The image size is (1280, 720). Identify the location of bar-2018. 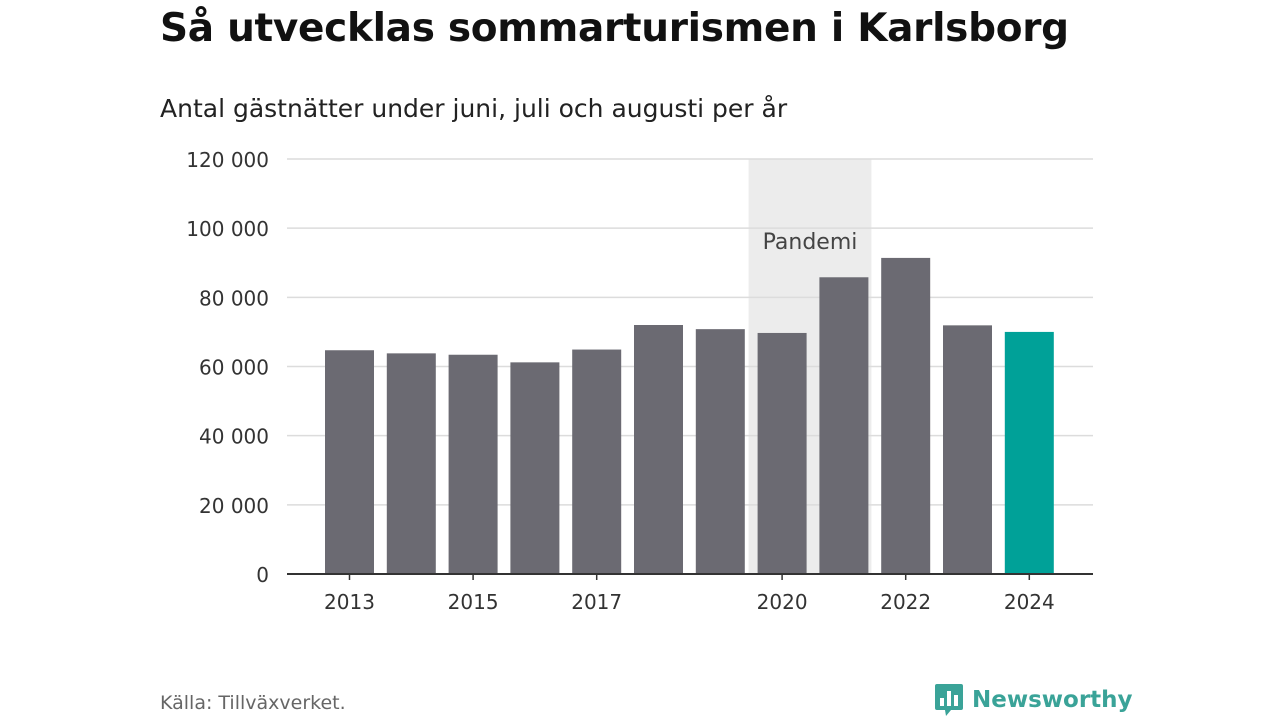
(658, 449).